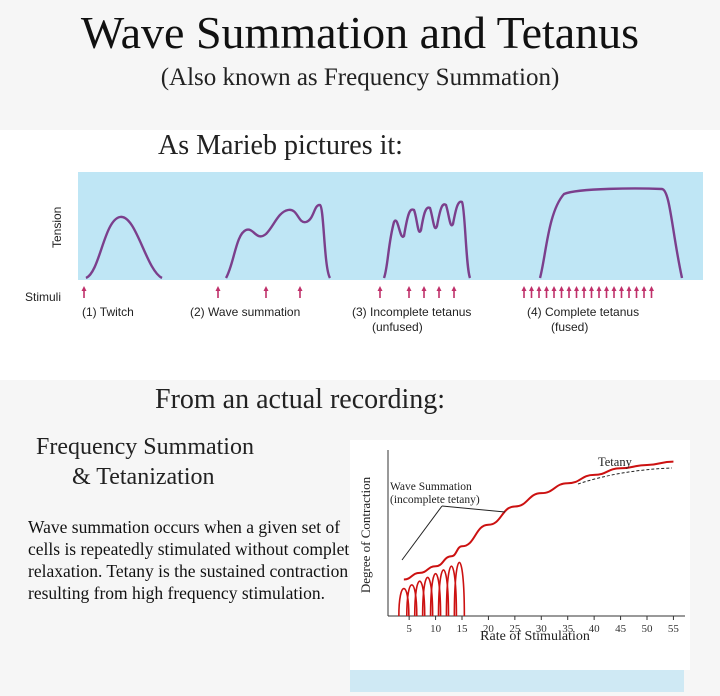 The image size is (720, 696). I want to click on section-title-line2: & Tetanization, so click(143, 477).